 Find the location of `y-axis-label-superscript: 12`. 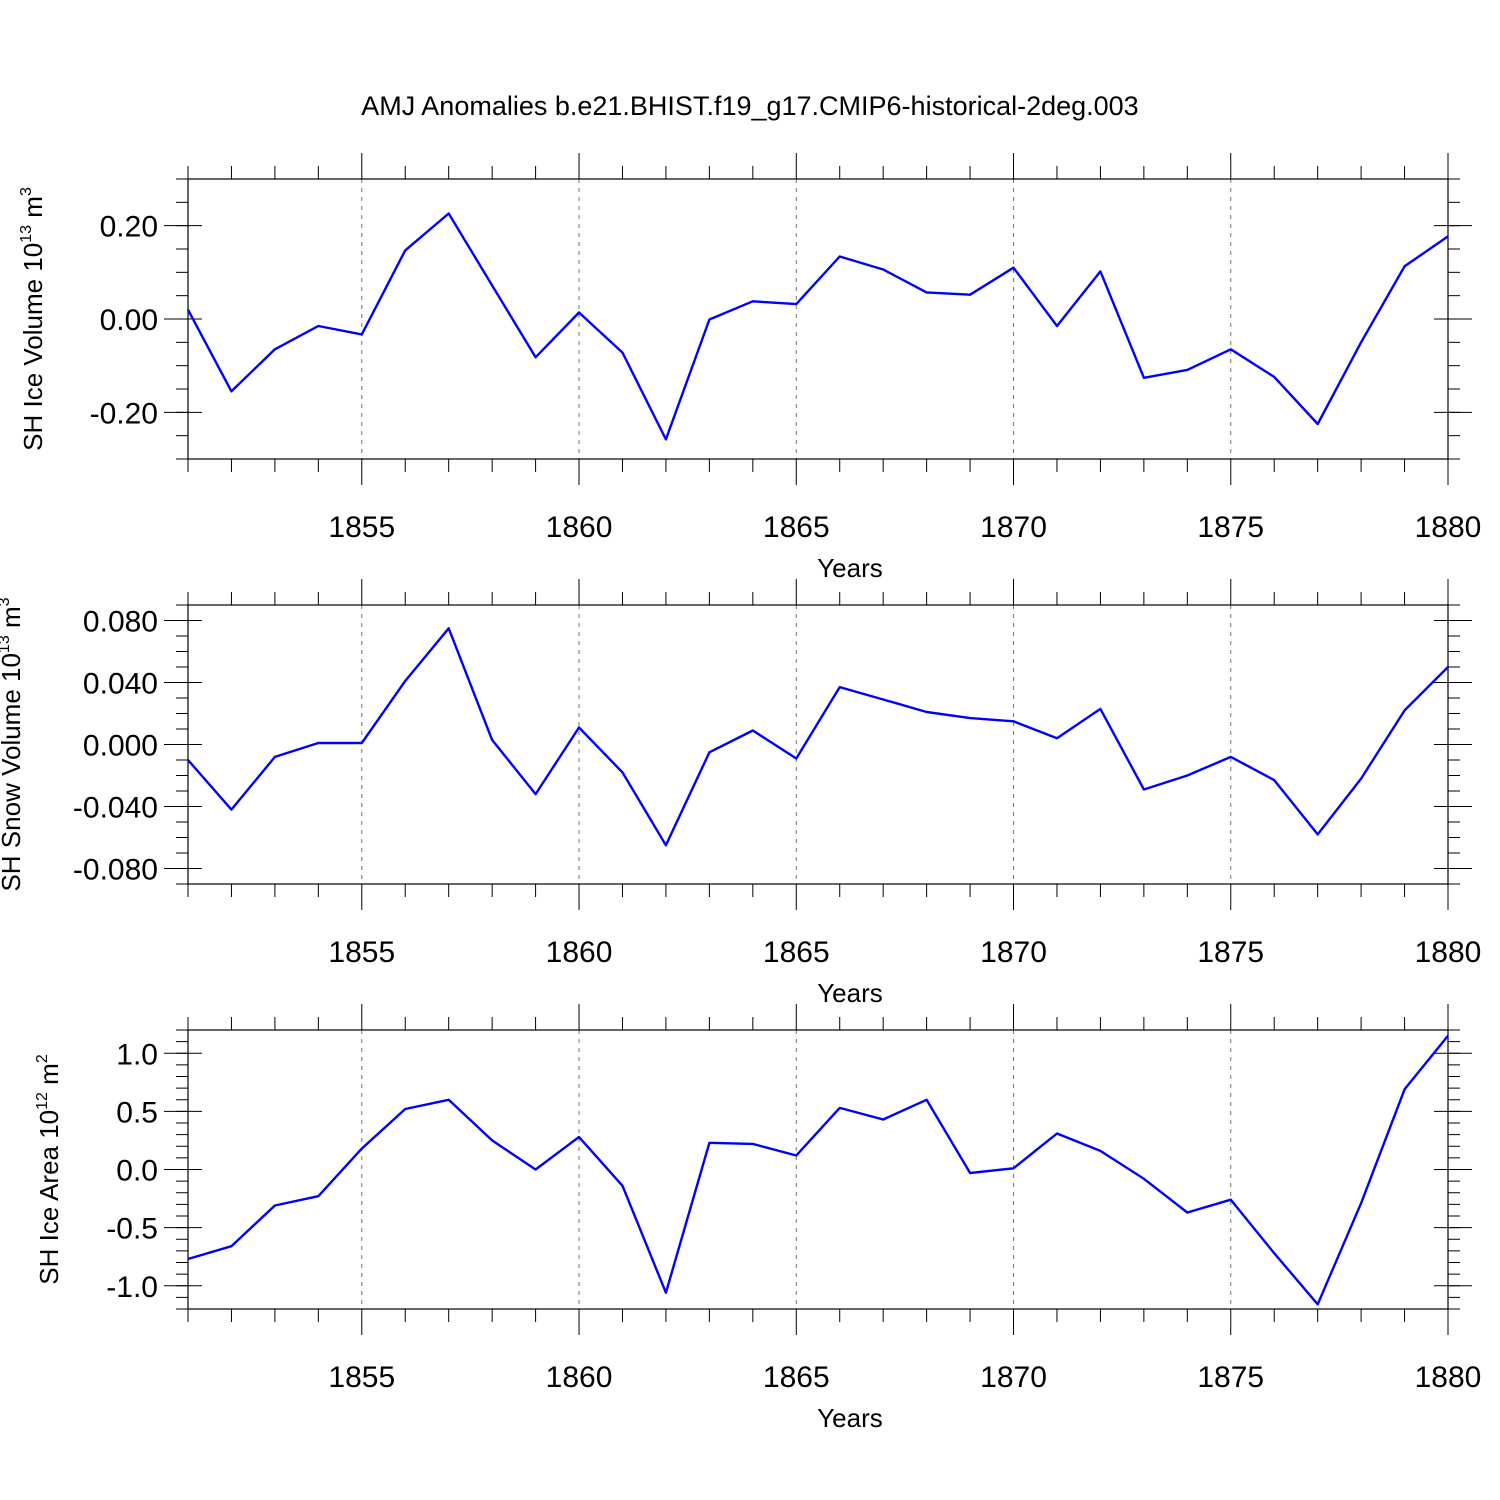

y-axis-label-superscript: 12 is located at coordinates (42, 1101).